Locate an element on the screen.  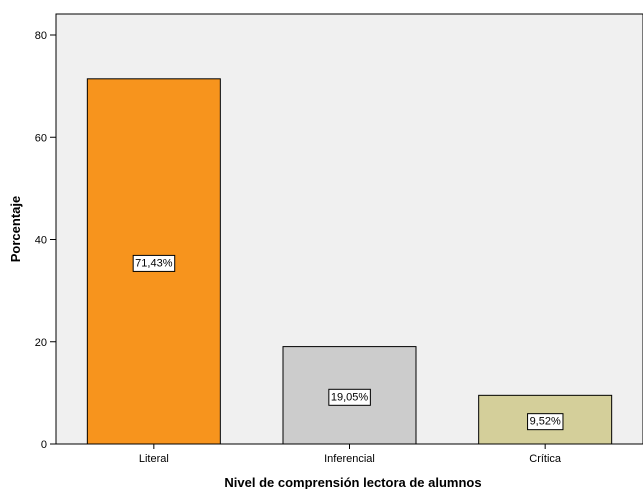
y-tick-label: 20 is located at coordinates (41, 343).